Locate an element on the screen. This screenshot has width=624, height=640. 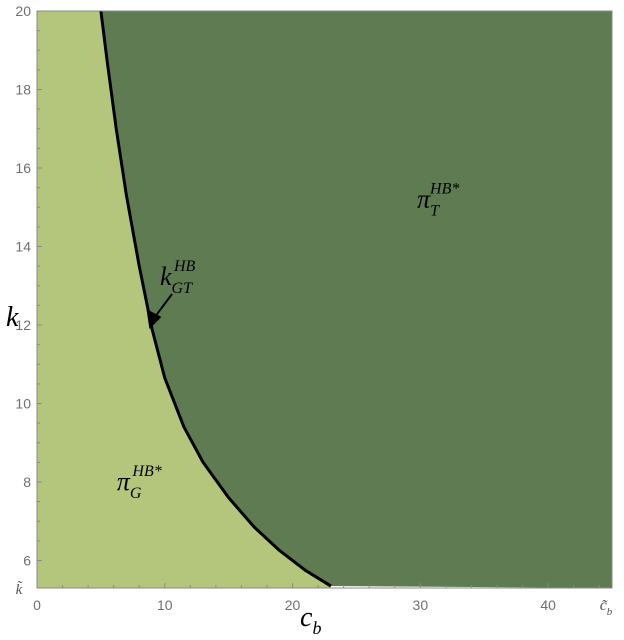
y-tick-label: 16 is located at coordinates (23, 168).